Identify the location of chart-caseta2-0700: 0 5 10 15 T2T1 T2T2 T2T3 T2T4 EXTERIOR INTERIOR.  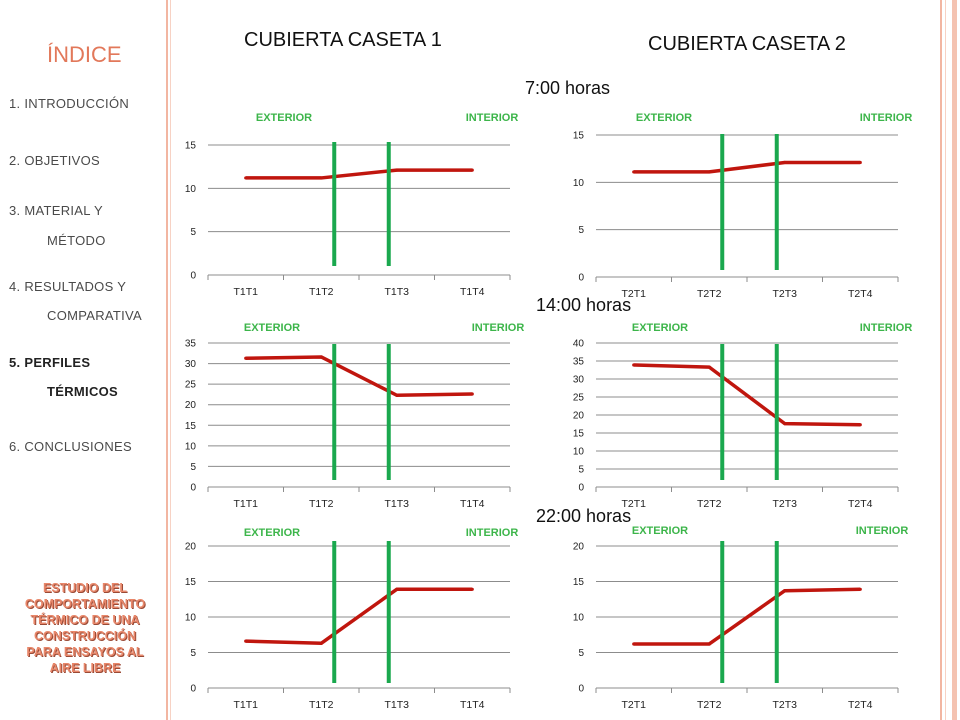
(743, 206).